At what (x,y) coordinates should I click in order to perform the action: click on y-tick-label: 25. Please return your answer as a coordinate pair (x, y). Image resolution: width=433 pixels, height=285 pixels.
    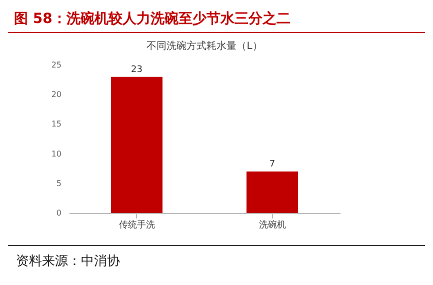
    Looking at the image, I should click on (56, 65).